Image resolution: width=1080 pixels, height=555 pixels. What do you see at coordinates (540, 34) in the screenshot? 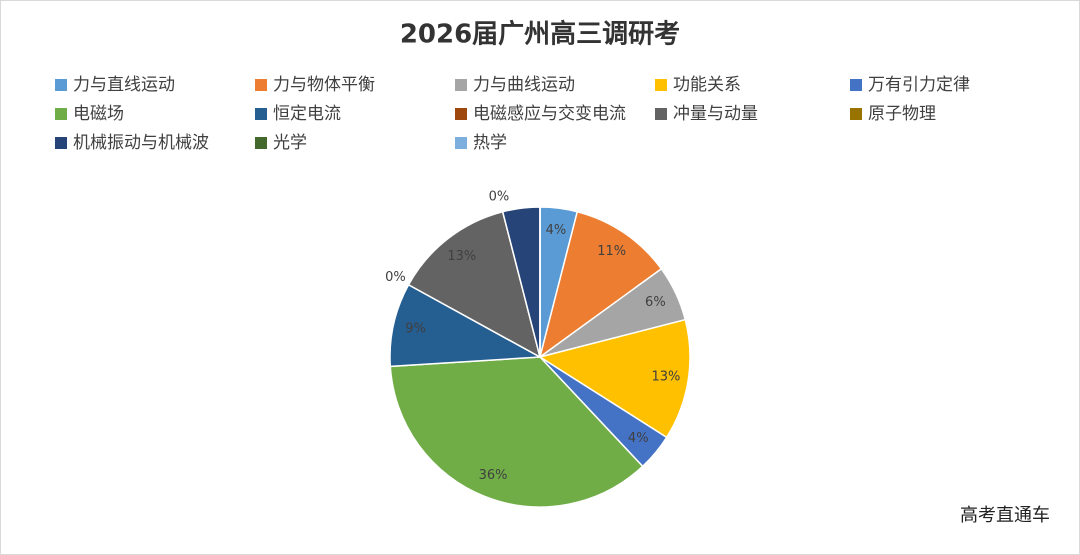
I see `chart-title: 2026届广州高三调研考` at bounding box center [540, 34].